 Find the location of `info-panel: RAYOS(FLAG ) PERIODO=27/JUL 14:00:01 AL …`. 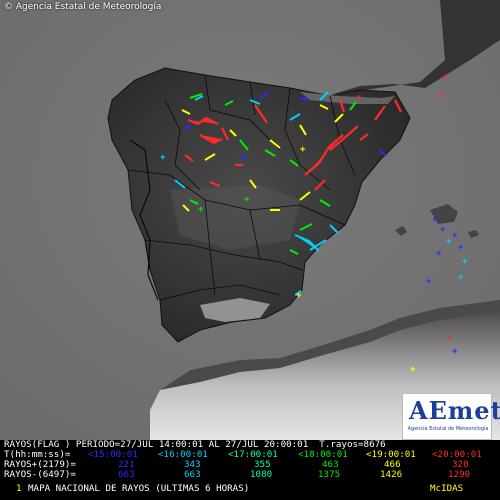

info-panel: RAYOS(FLAG ) PERIODO=27/JUL 14:00:01 AL … is located at coordinates (250, 470).